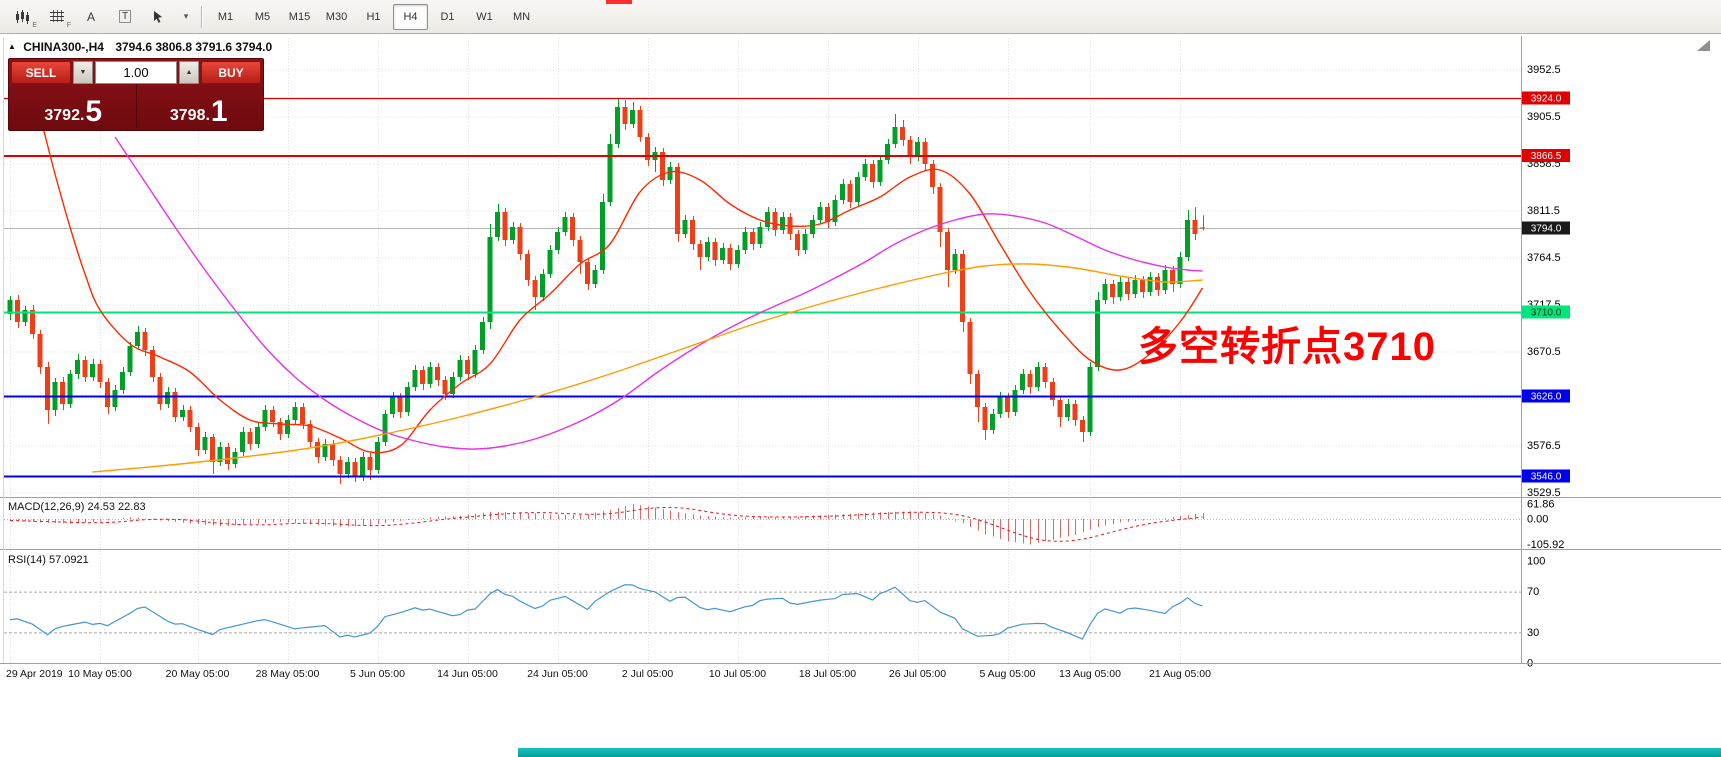 The image size is (1721, 757). Describe the element at coordinates (231, 72) in the screenshot. I see `buy-button: BUY` at that location.